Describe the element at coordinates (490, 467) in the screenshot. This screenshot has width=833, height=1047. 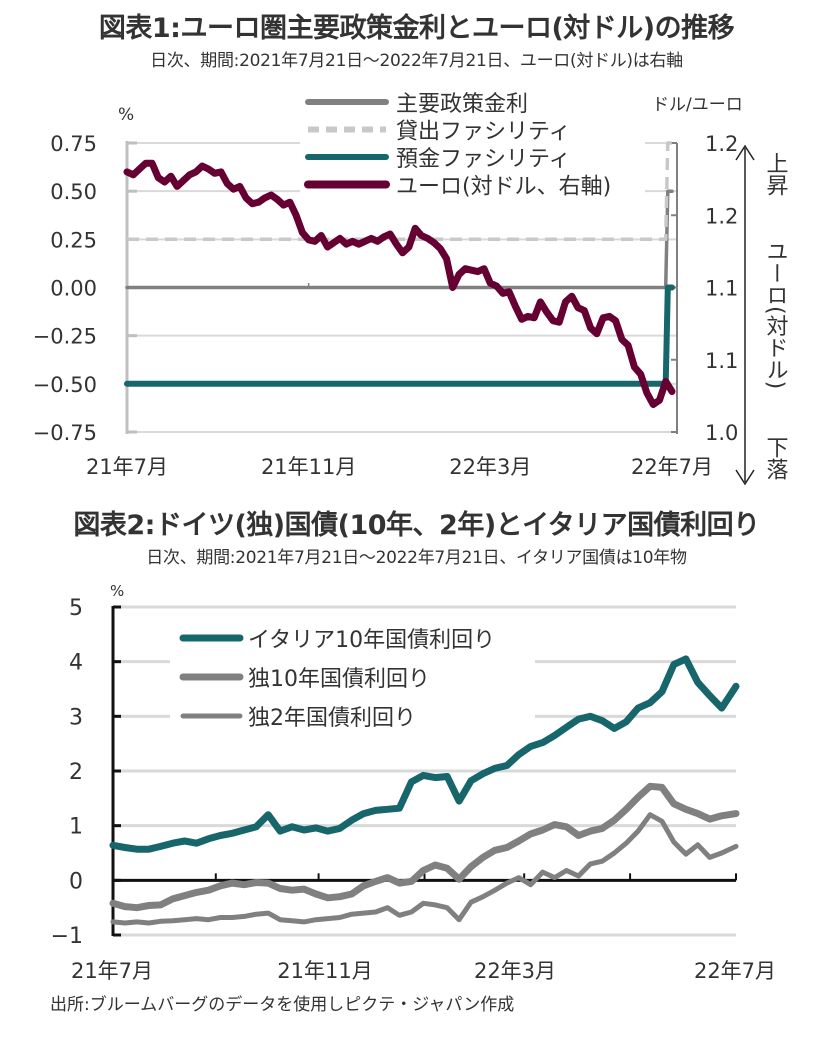
I see `chart1-x-tick-label: 22年3月` at that location.